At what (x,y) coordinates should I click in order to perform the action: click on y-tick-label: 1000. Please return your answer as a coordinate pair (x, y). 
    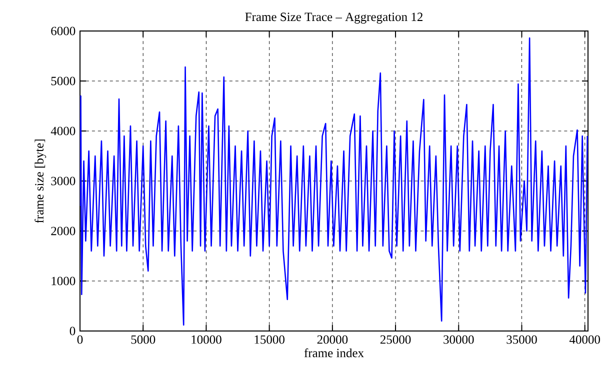
    Looking at the image, I should click on (64, 281).